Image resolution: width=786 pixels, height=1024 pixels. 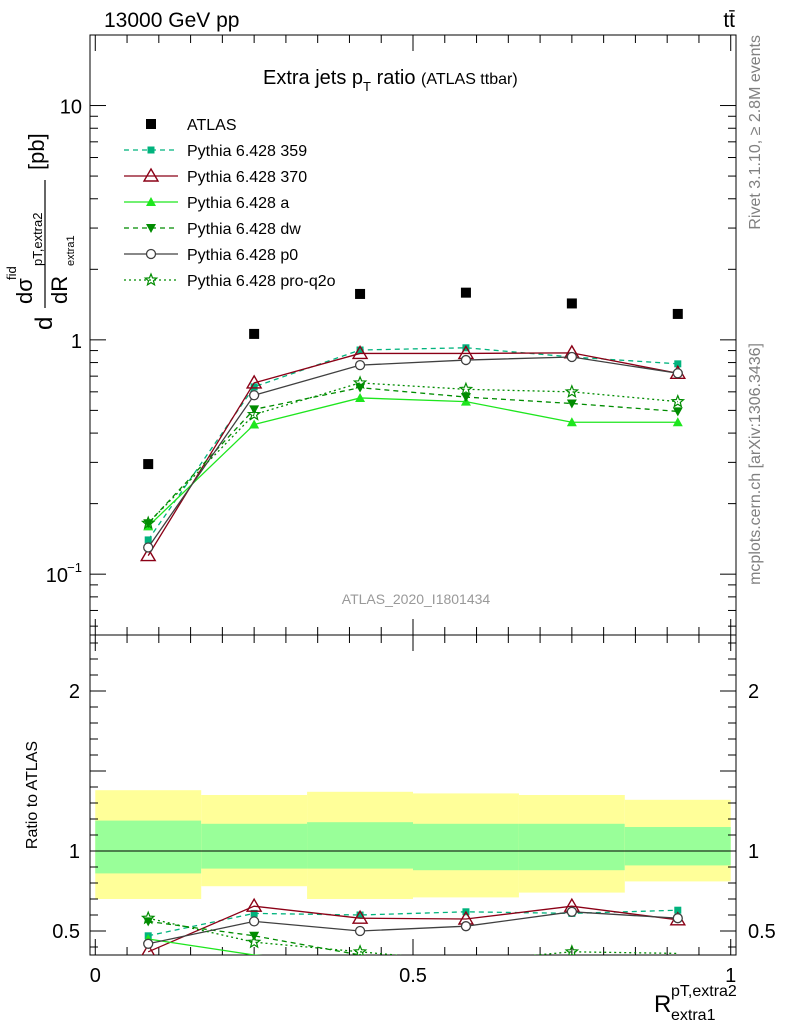 I want to click on ratio-series-pq2o, so click(x=409, y=932).